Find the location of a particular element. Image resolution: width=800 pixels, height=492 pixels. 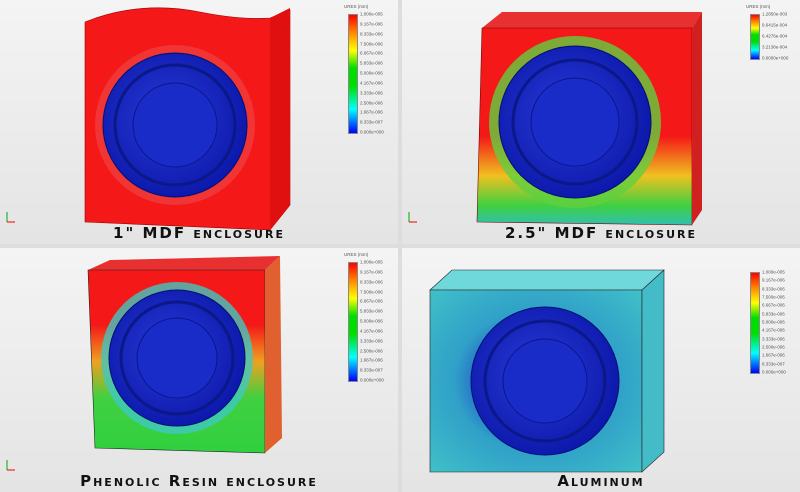

legend-tick-label: 1.2850e-003 is located at coordinates (775, 14).